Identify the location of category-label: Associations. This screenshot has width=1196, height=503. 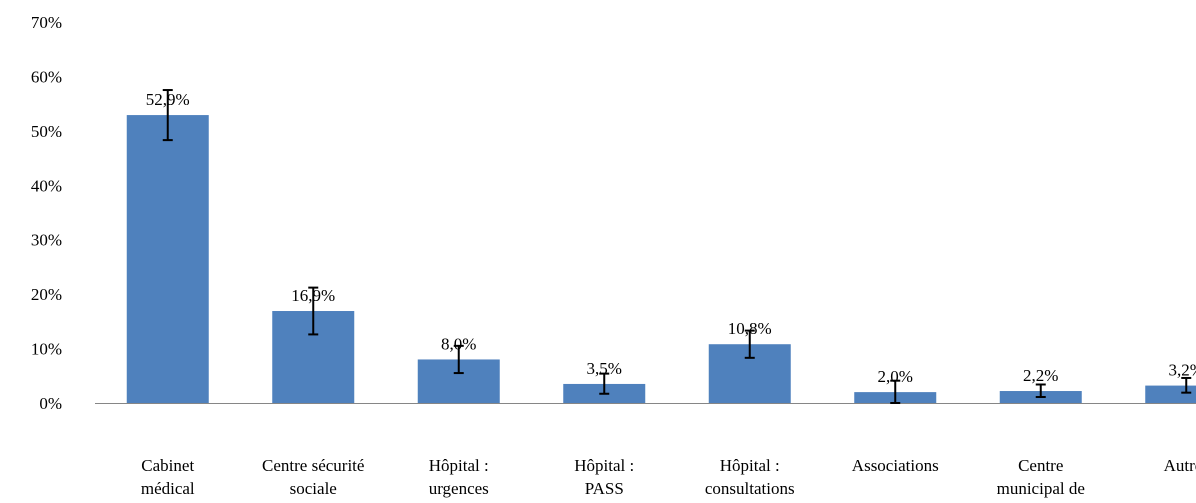
(895, 465).